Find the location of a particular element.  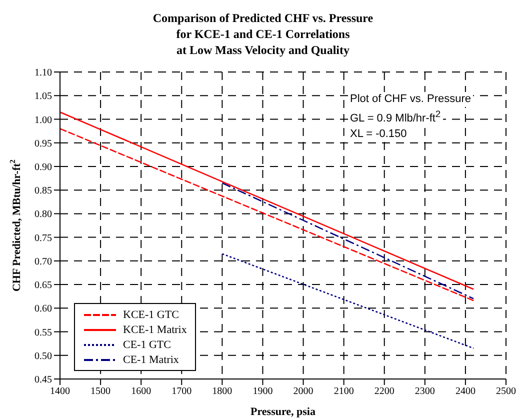

legend-label: KCE-1 Matrix is located at coordinates (155, 330).